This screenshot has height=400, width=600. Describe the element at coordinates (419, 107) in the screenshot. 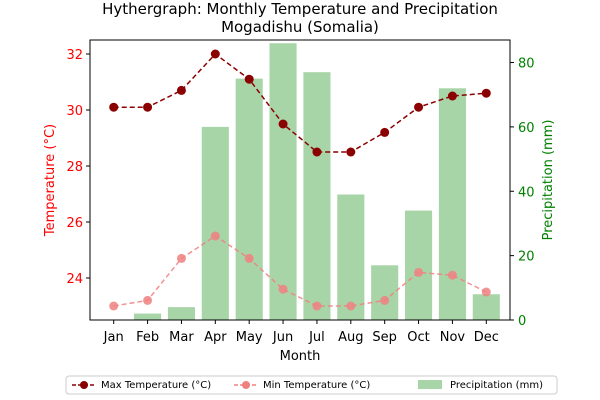

I see `max-temp-point-oct` at that location.